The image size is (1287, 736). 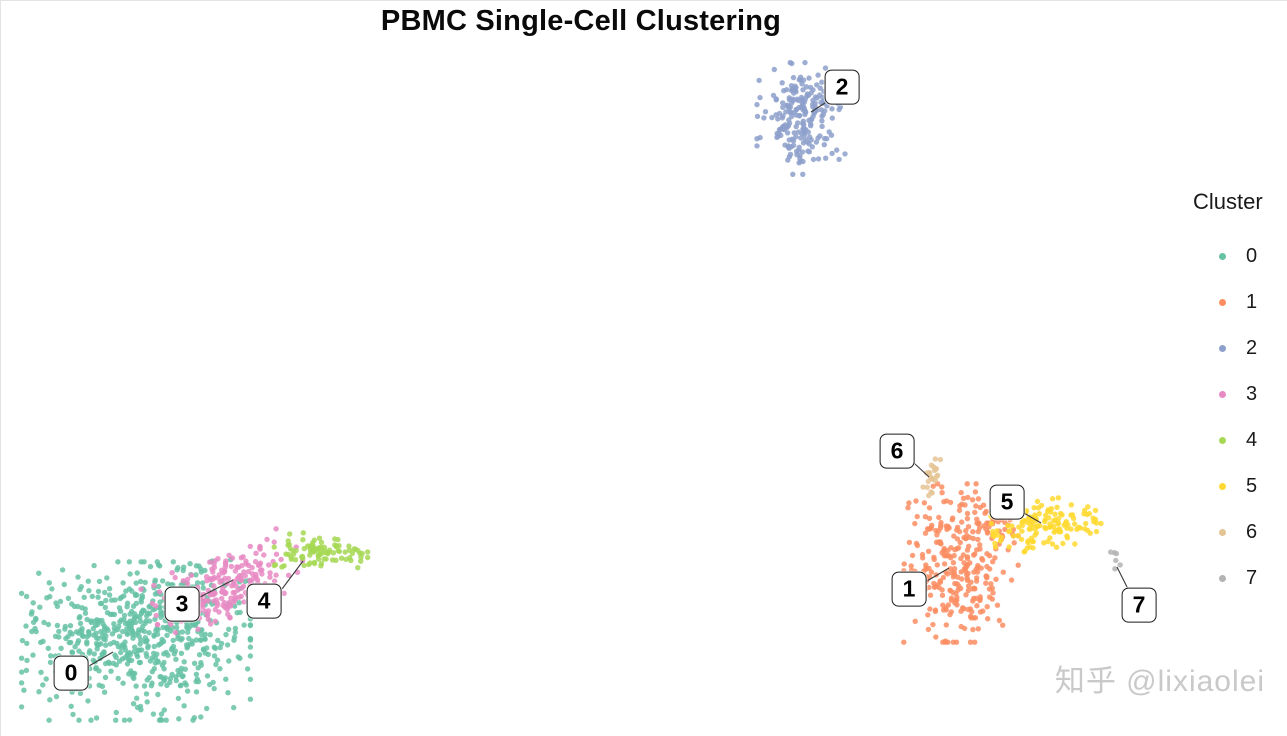 What do you see at coordinates (1239, 302) in the screenshot?
I see `legend-item-1: 1` at bounding box center [1239, 302].